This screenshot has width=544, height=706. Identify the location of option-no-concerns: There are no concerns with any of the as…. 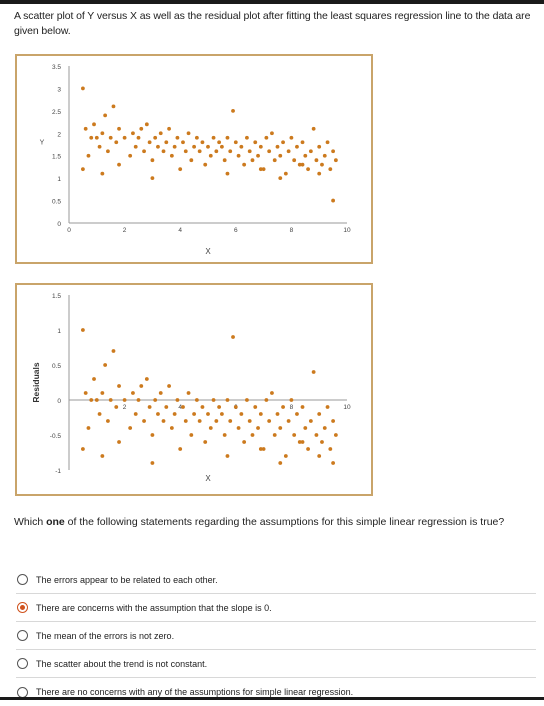
(276, 692).